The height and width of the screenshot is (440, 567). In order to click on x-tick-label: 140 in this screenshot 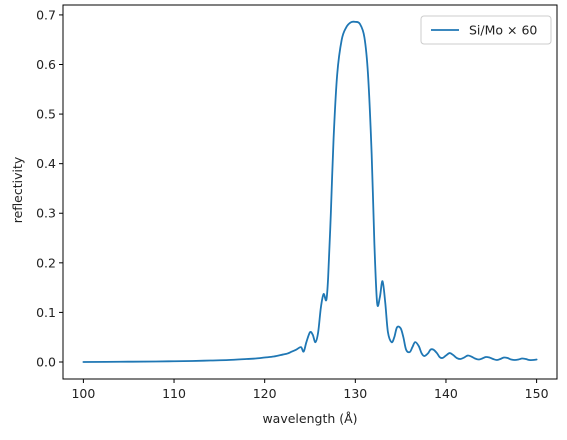, I will do `click(446, 393)`.